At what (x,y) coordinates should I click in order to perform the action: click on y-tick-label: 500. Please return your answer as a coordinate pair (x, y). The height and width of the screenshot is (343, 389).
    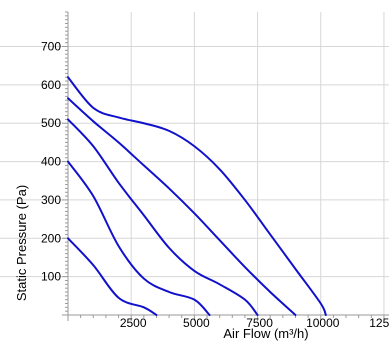
    Looking at the image, I should click on (51, 123).